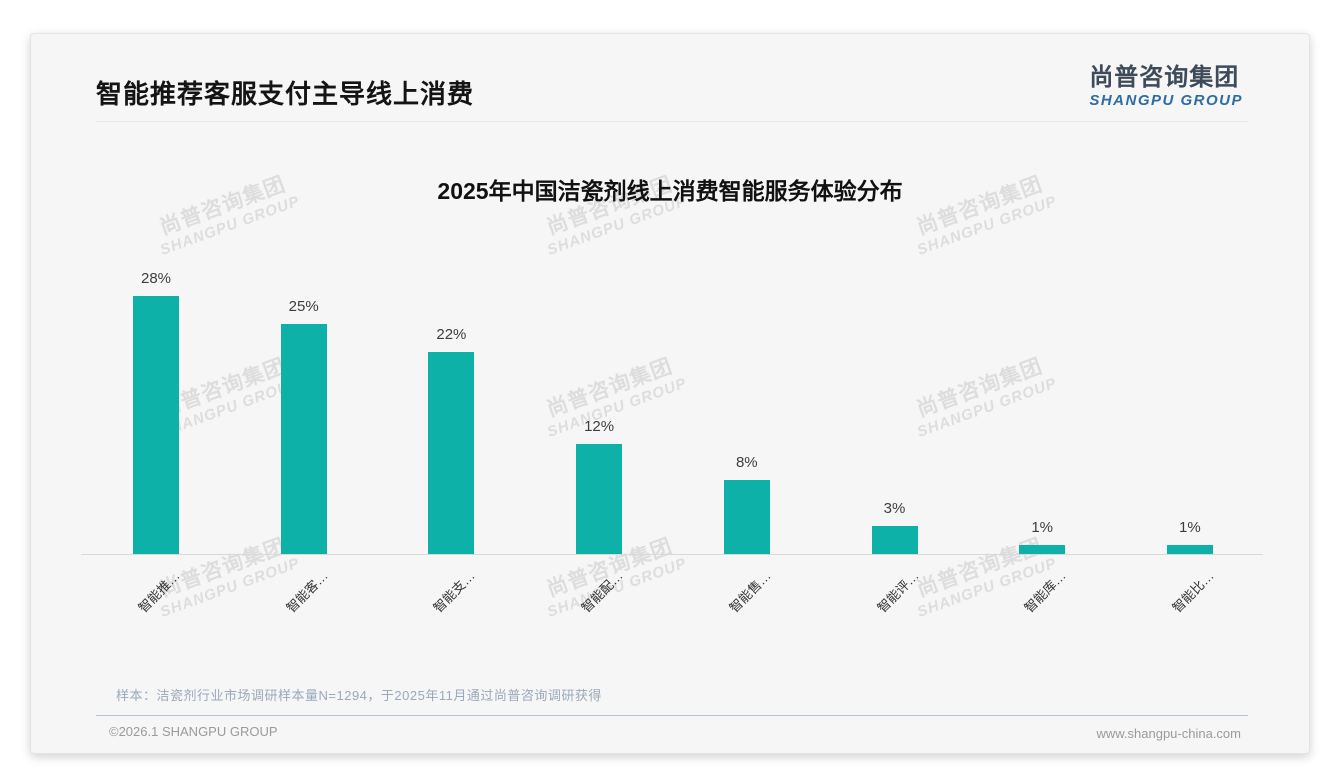  What do you see at coordinates (193, 731) in the screenshot?
I see `footer-copyright: ©2026.1 SHANGPU GROUP` at bounding box center [193, 731].